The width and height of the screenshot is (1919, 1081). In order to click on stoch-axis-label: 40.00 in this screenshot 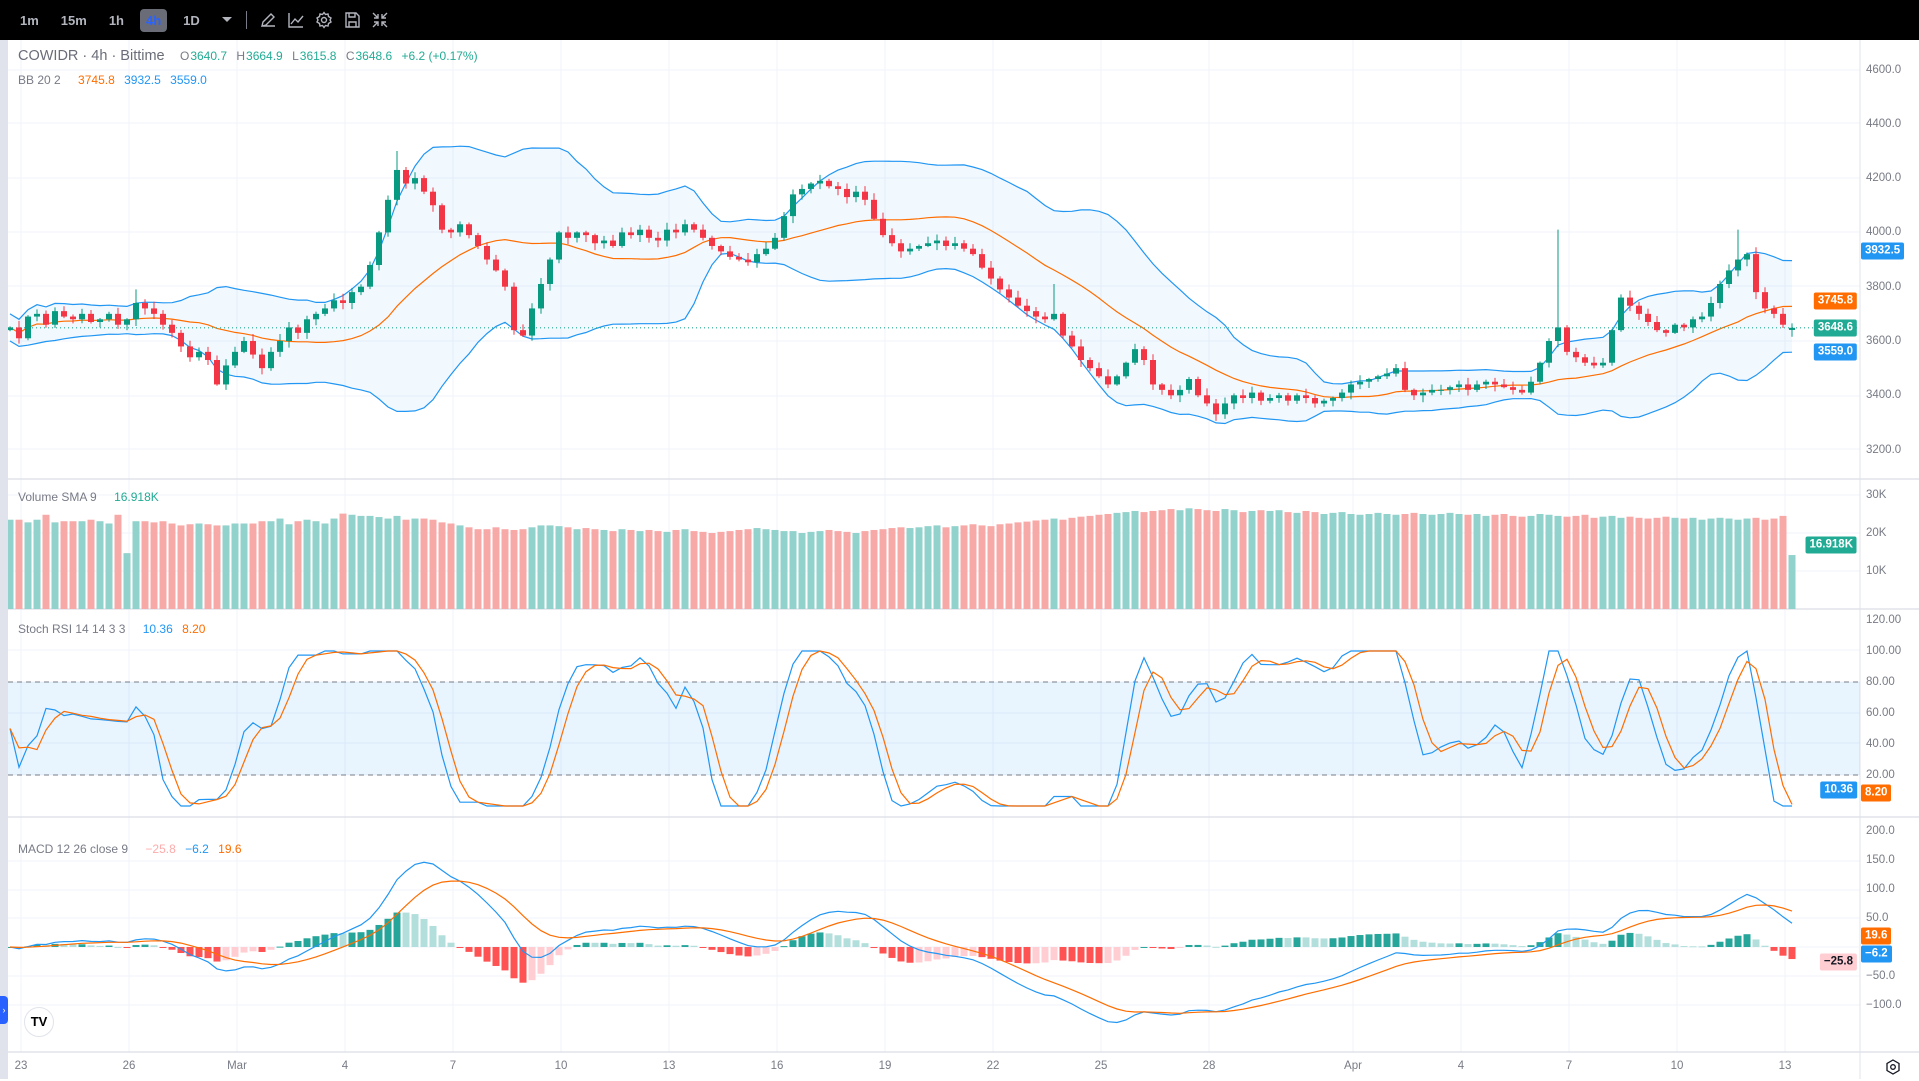, I will do `click(1880, 744)`.